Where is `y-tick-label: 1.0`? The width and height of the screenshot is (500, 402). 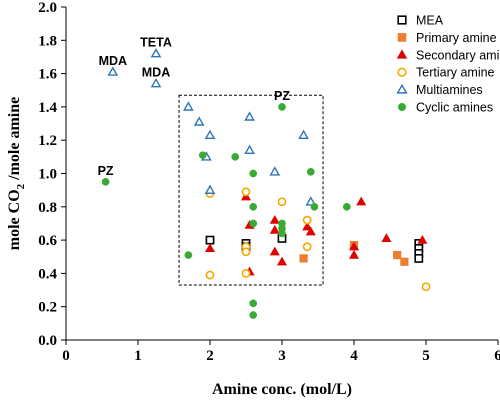
y-tick-label: 1.0 is located at coordinates (47, 175).